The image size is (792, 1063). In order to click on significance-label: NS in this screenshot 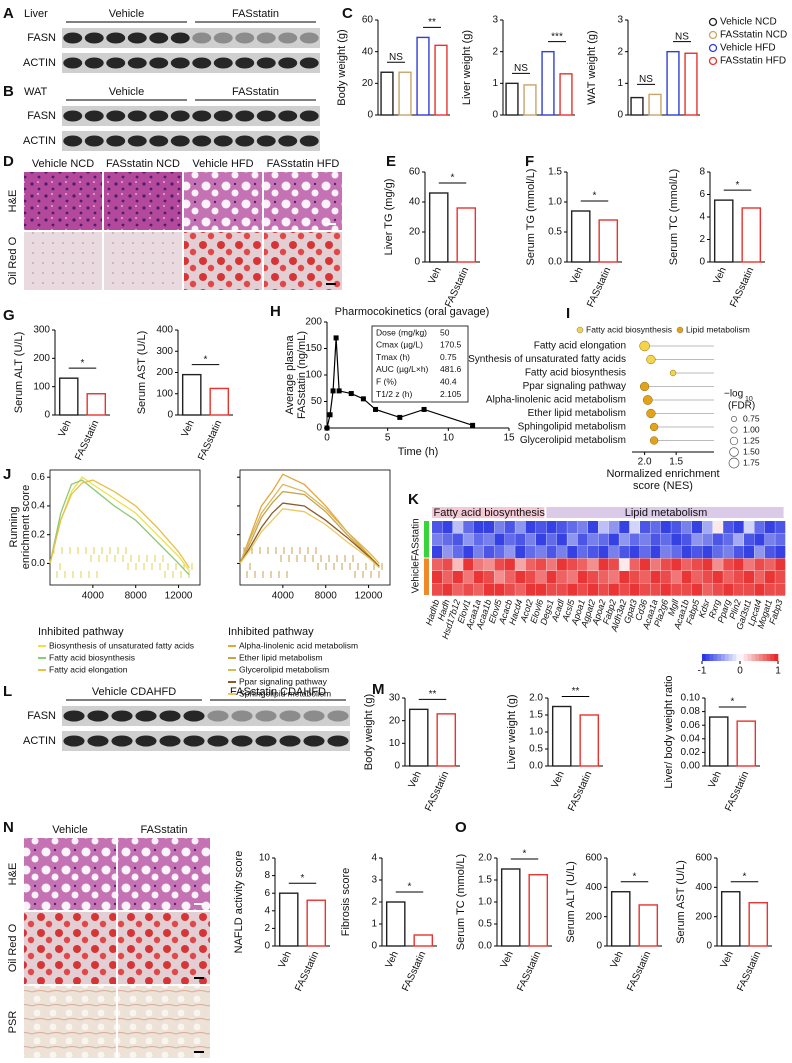, I will do `click(682, 36)`.